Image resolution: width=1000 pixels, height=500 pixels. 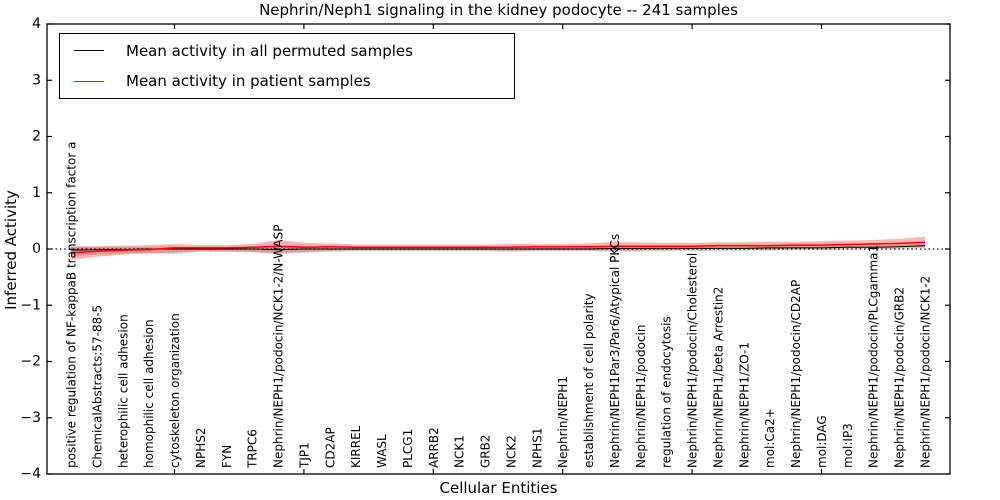 What do you see at coordinates (175, 390) in the screenshot?
I see `x-tick-label: cytoskeleton organization` at bounding box center [175, 390].